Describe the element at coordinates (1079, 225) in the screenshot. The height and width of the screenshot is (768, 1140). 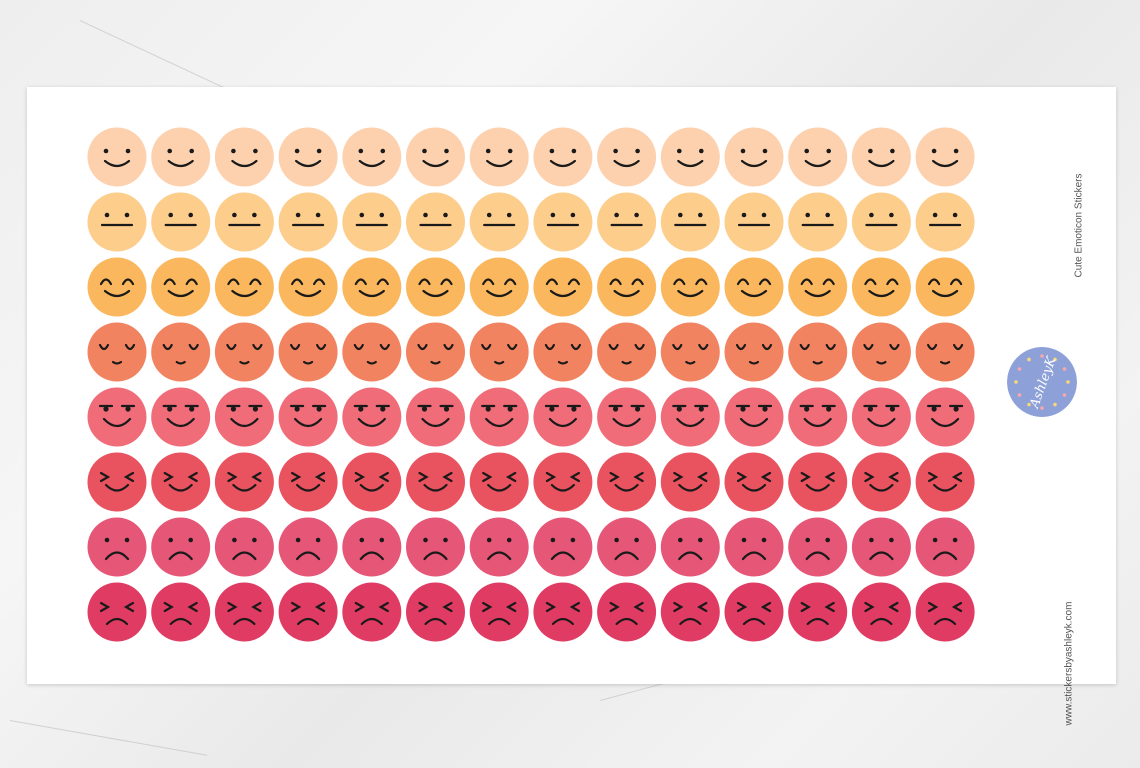
I see `sheet-title: Cute Emoticon Stickers` at that location.